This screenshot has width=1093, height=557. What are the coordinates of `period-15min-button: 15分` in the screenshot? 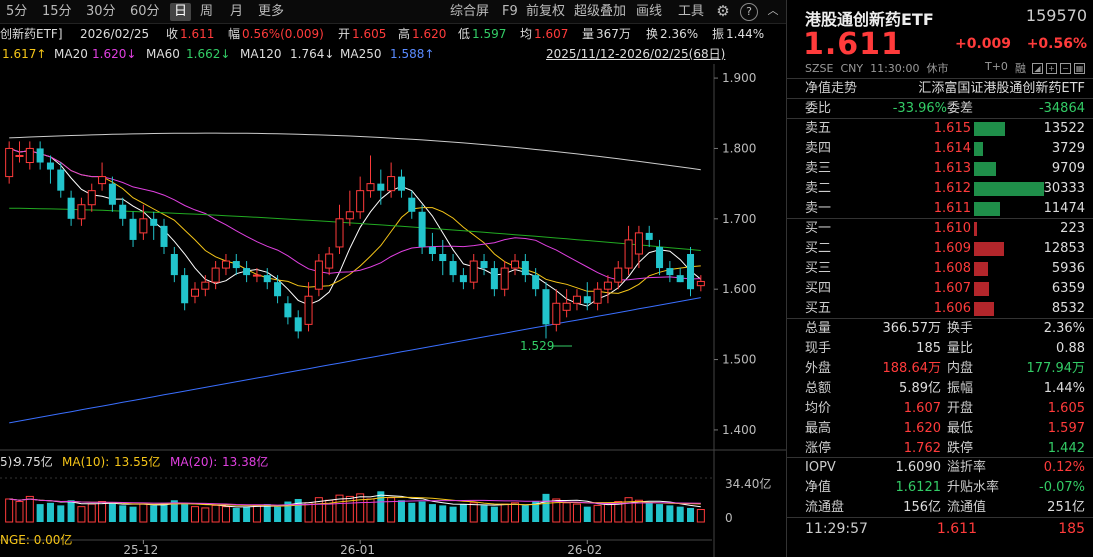 It's located at (57, 11).